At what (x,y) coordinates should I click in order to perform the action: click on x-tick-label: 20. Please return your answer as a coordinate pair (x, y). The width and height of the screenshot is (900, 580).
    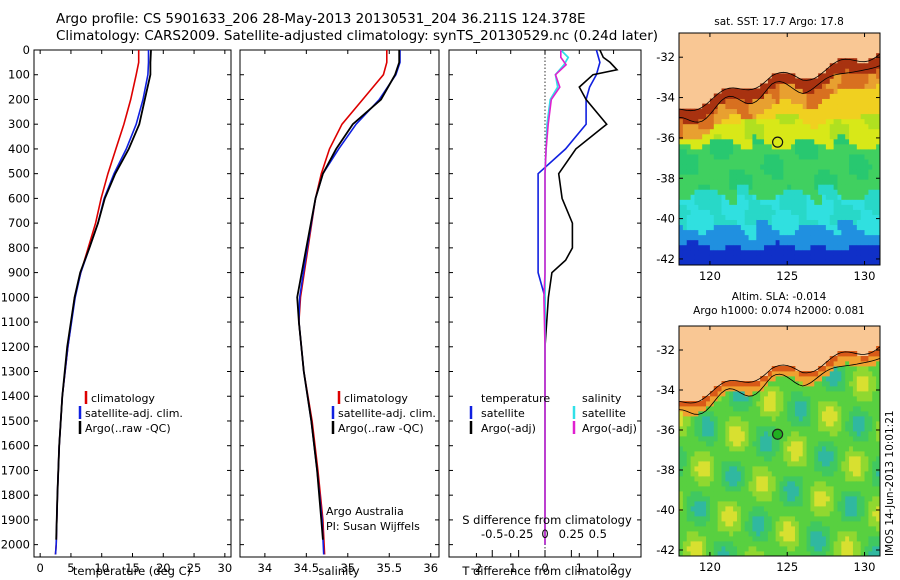
    Looking at the image, I should click on (163, 568).